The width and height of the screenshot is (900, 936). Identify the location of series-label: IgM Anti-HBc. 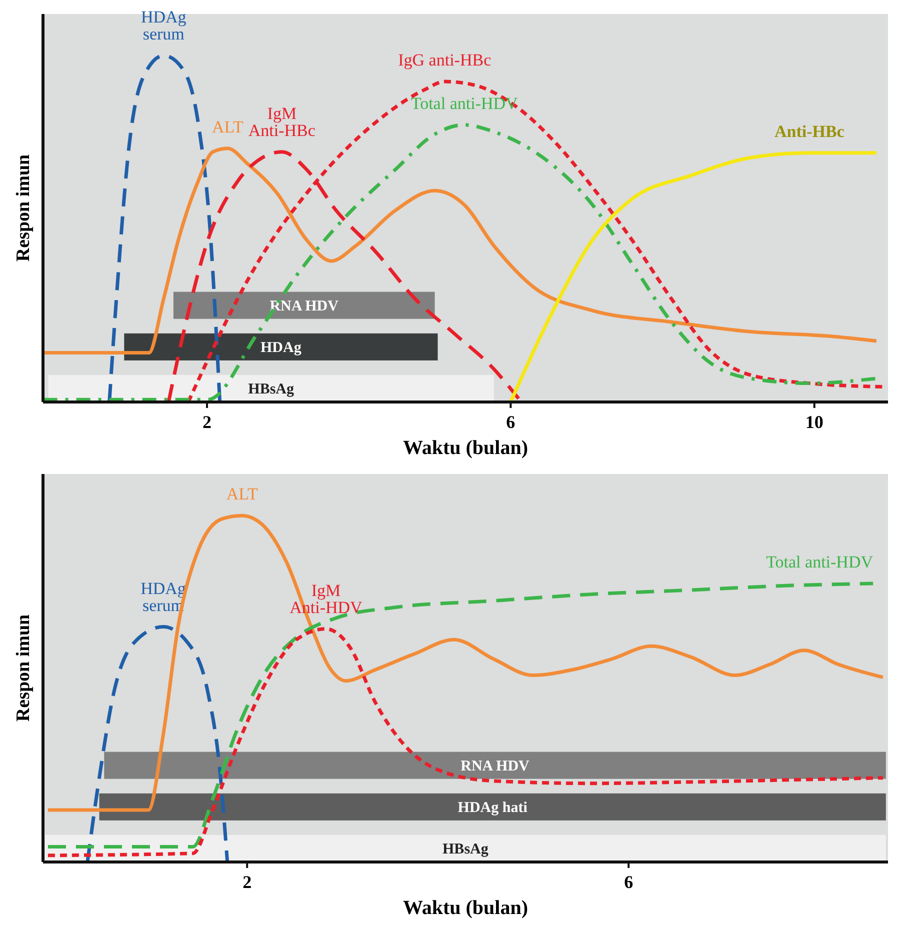
(282, 122).